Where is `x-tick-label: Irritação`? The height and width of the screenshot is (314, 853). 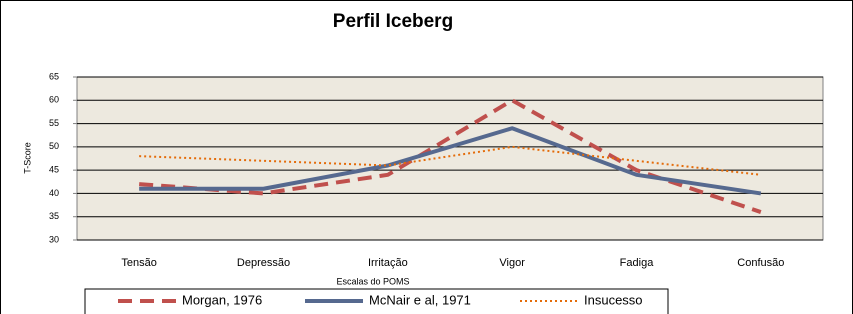
x-tick-label: Irritação is located at coordinates (388, 263).